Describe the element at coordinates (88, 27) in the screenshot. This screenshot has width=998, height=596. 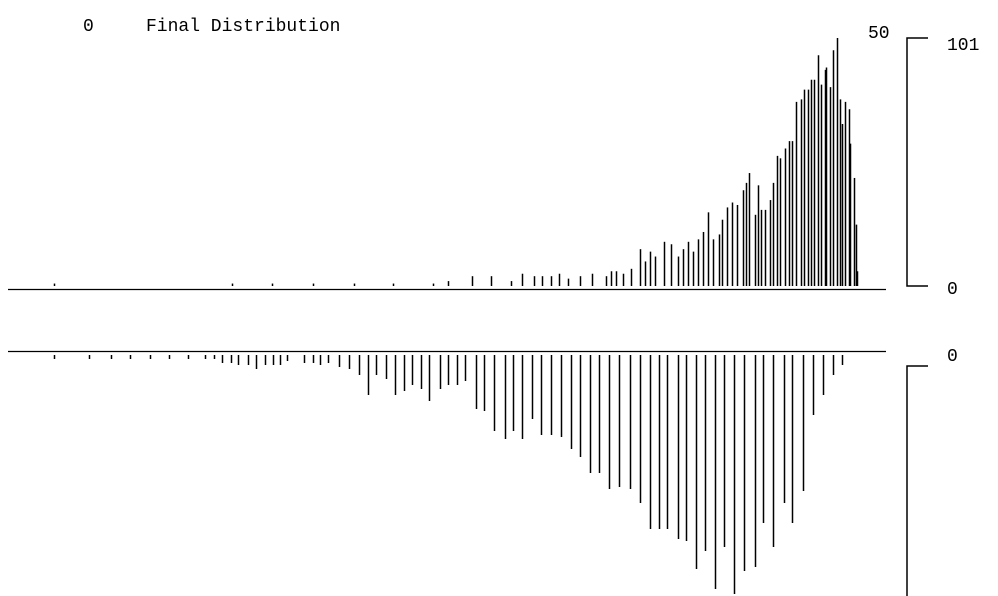
I see `title-prefix: 0` at that location.